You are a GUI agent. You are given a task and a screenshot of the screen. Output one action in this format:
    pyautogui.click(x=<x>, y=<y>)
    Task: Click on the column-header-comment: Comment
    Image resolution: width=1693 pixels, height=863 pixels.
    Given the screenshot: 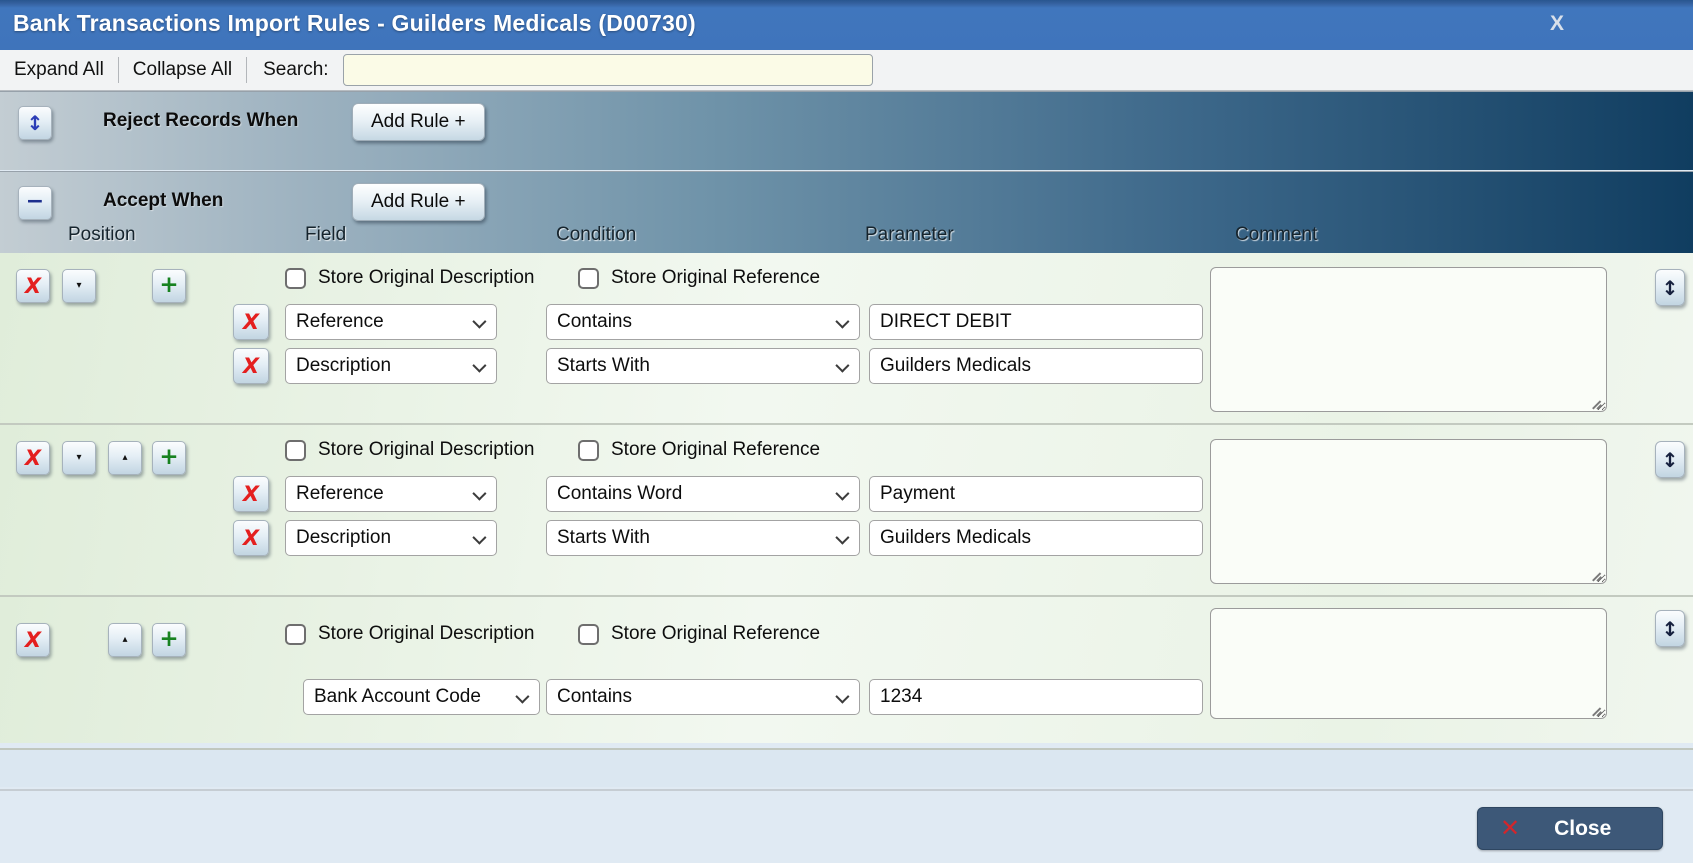 What is the action you would take?
    pyautogui.click(x=1276, y=234)
    